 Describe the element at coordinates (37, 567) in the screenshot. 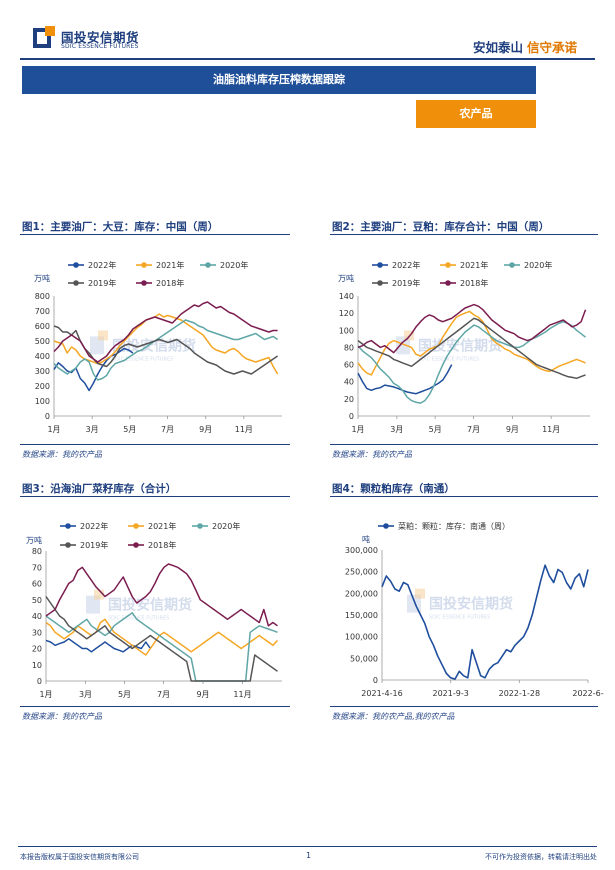

I see `y-tick-label: 70` at that location.